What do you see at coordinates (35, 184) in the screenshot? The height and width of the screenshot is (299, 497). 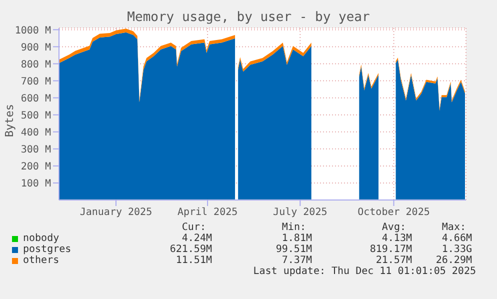 I see `y-tick-label: 100 M` at bounding box center [35, 184].